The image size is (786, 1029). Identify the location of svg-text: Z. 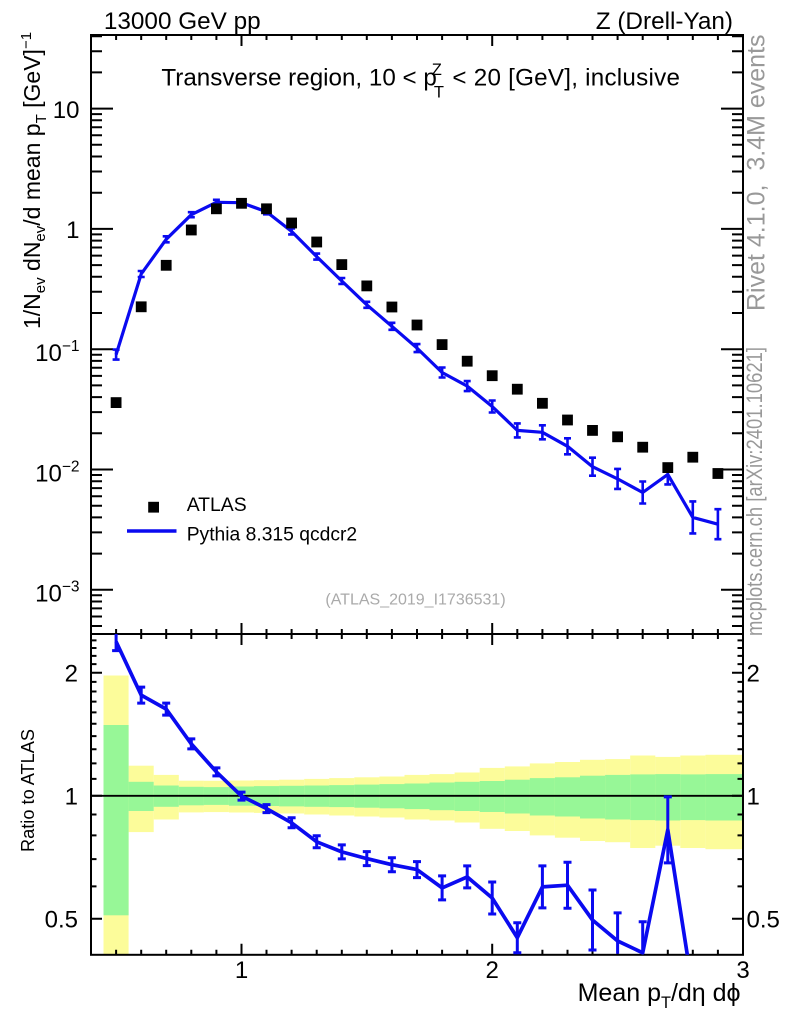
(437, 70).